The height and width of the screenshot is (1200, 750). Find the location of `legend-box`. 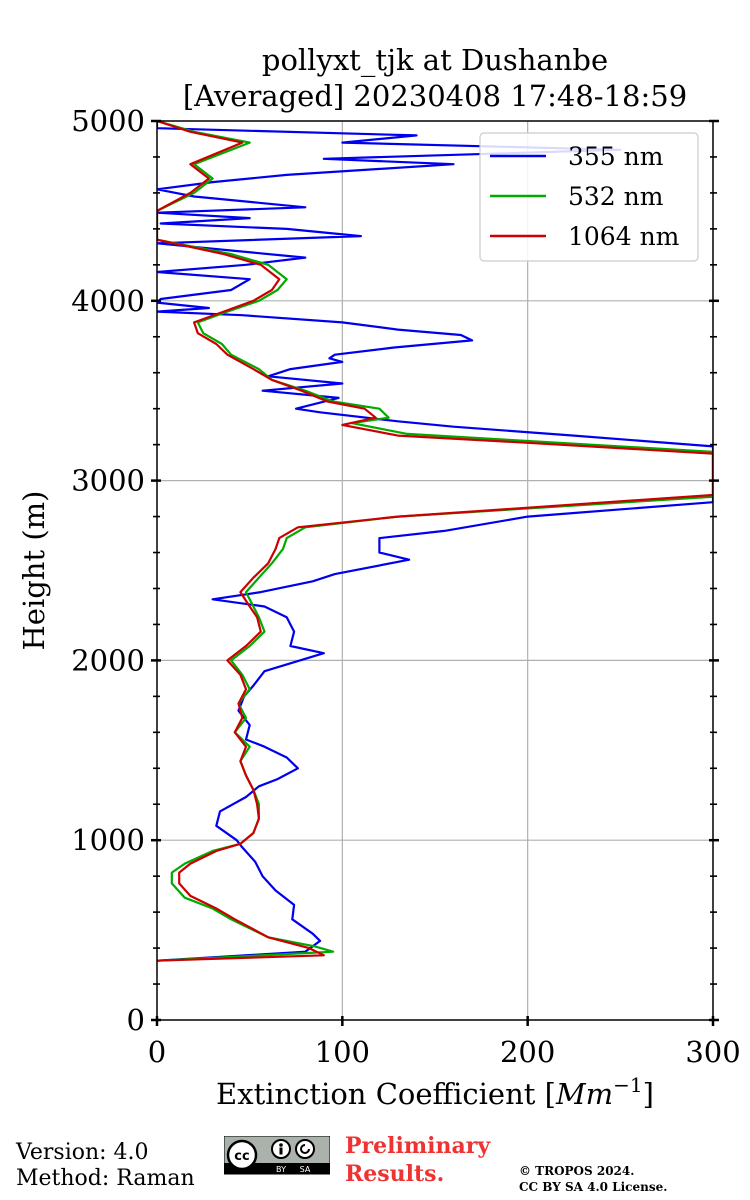

legend-box is located at coordinates (589, 197).